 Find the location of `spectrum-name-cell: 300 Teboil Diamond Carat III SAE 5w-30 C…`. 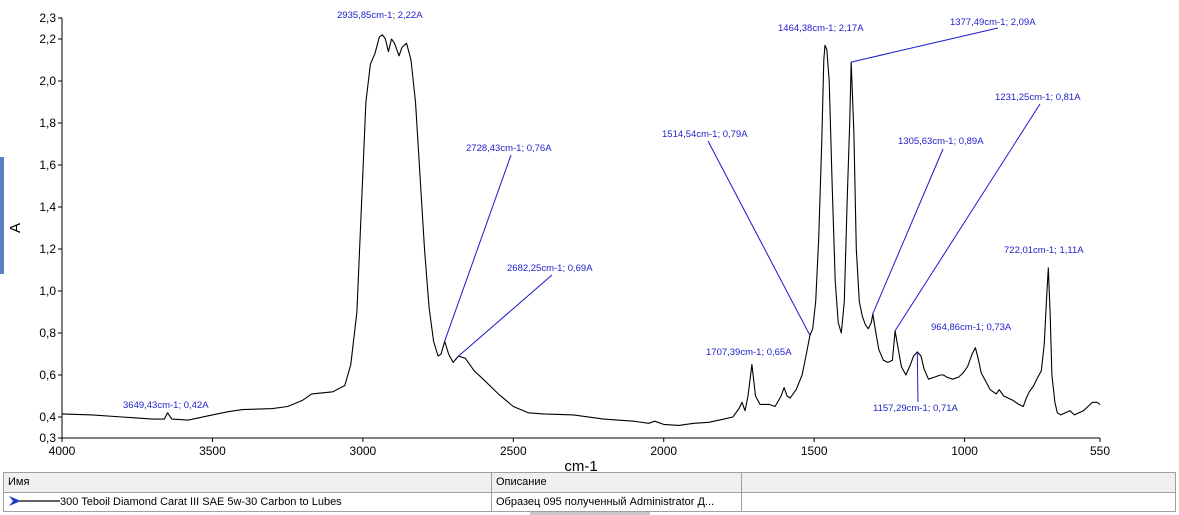

spectrum-name-cell: 300 Teboil Diamond Carat III SAE 5w-30 C… is located at coordinates (248, 502).